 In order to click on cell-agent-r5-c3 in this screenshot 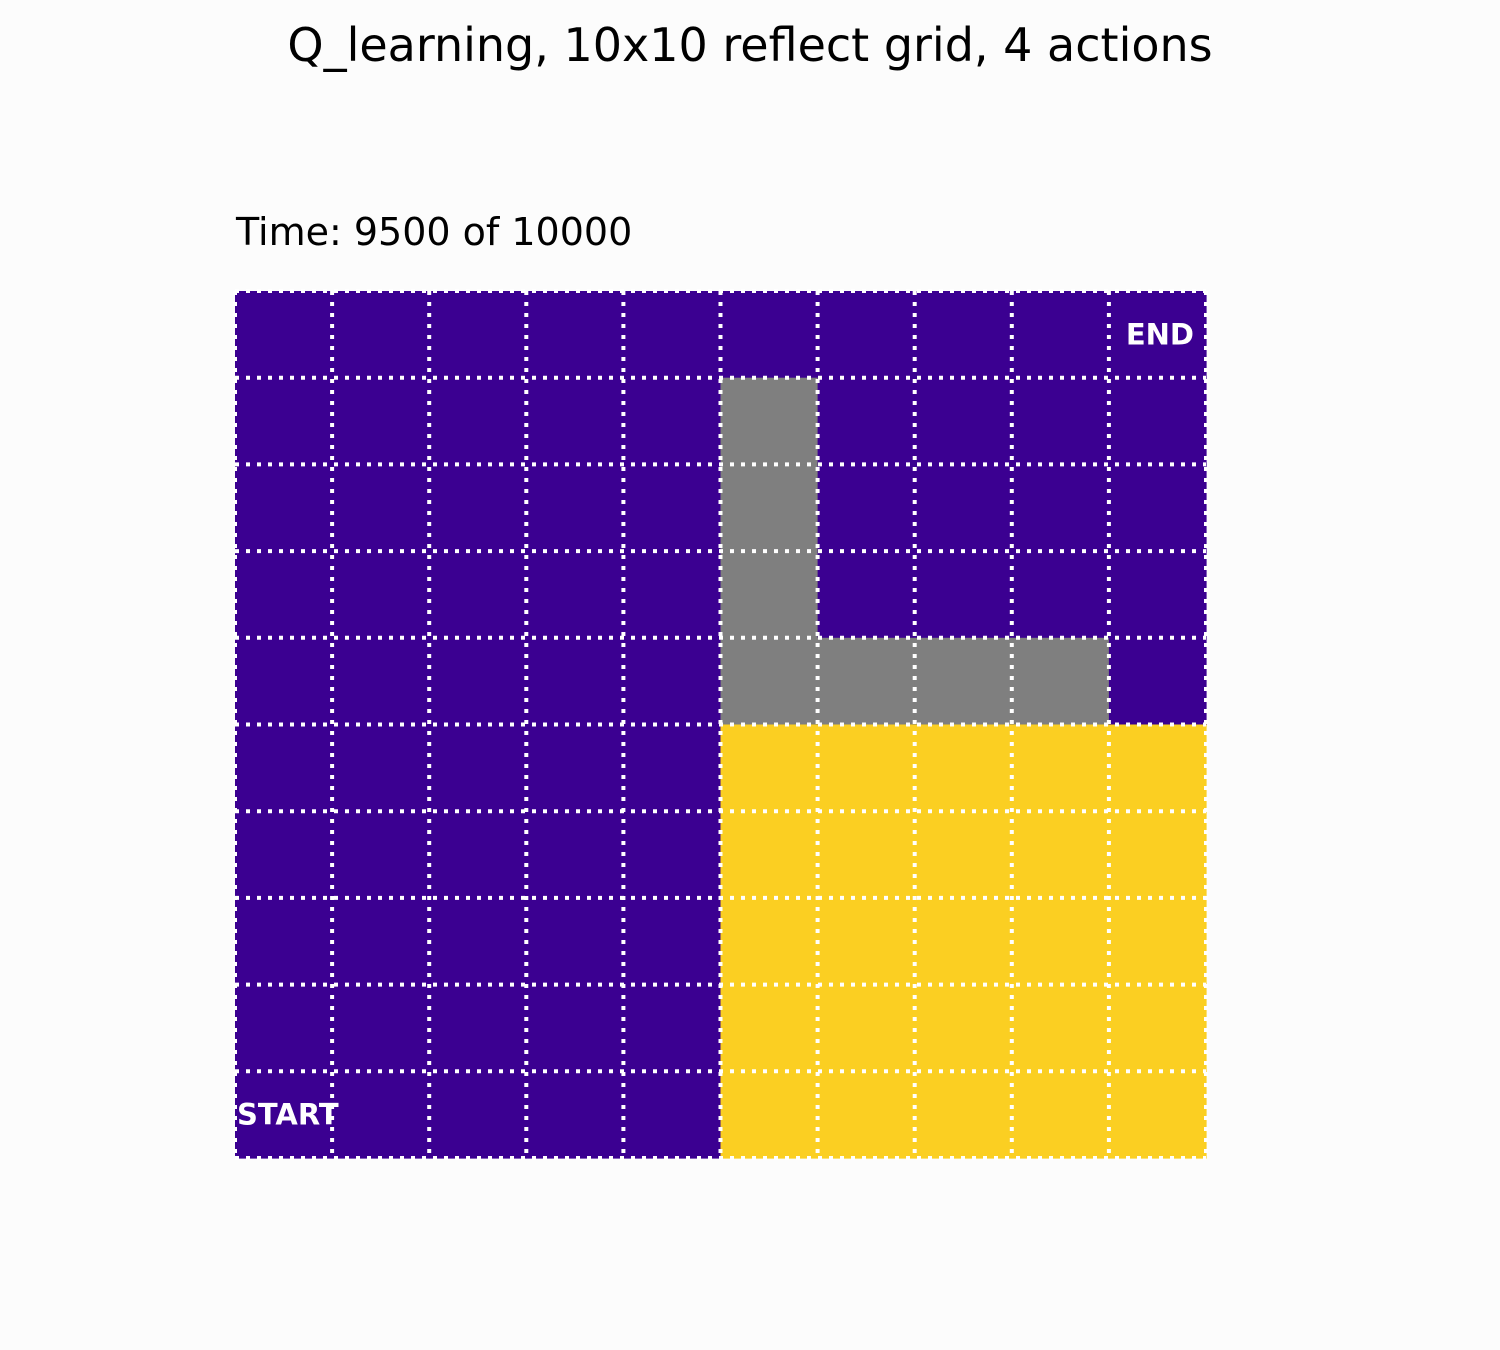, I will do `click(575, 768)`.